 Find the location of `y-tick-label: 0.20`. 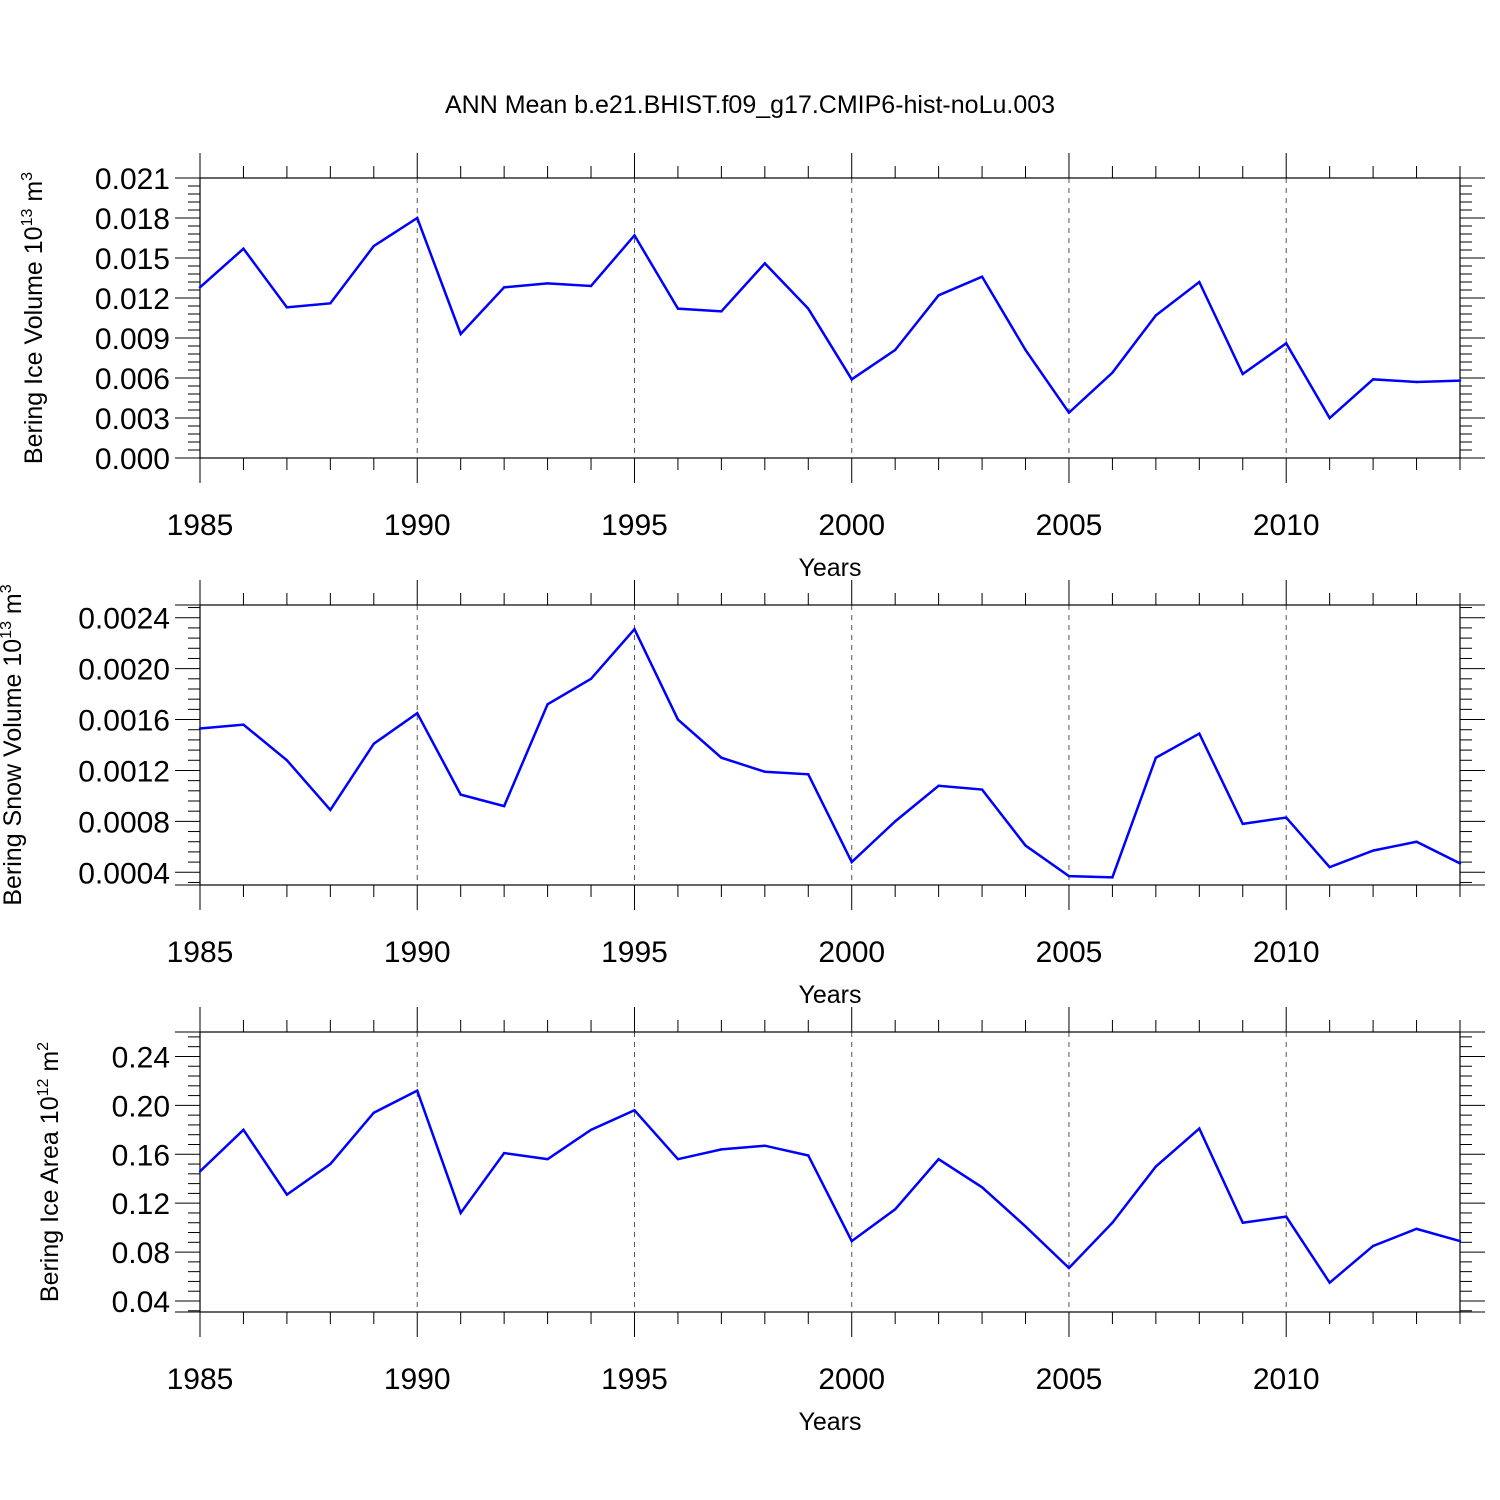

y-tick-label: 0.20 is located at coordinates (141, 1106).